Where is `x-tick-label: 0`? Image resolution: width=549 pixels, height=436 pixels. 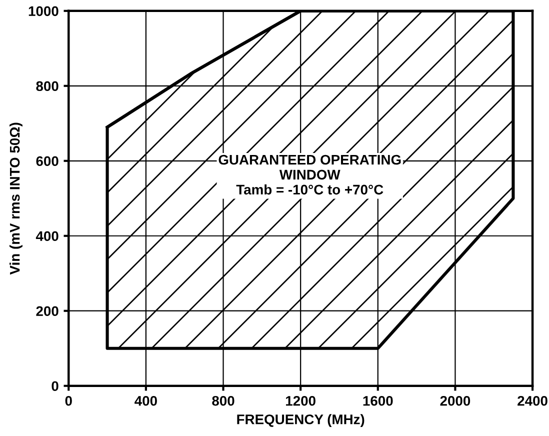
x-tick-label: 0 is located at coordinates (68, 401).